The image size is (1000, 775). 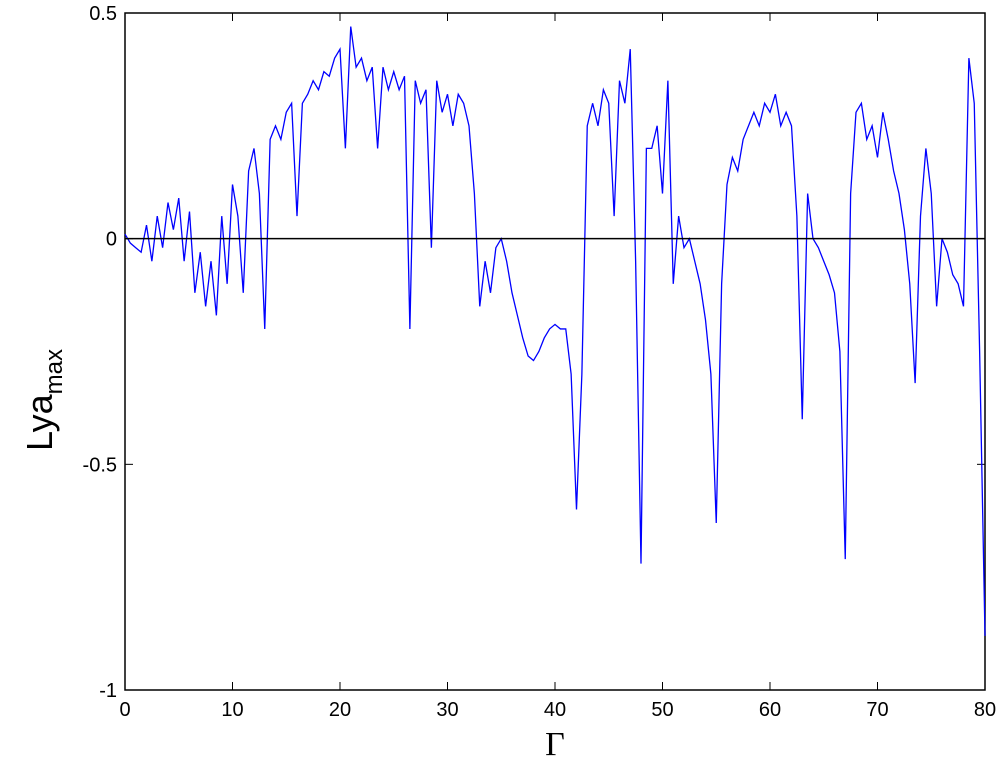 What do you see at coordinates (39, 422) in the screenshot?
I see `y-label-main: Lya` at bounding box center [39, 422].